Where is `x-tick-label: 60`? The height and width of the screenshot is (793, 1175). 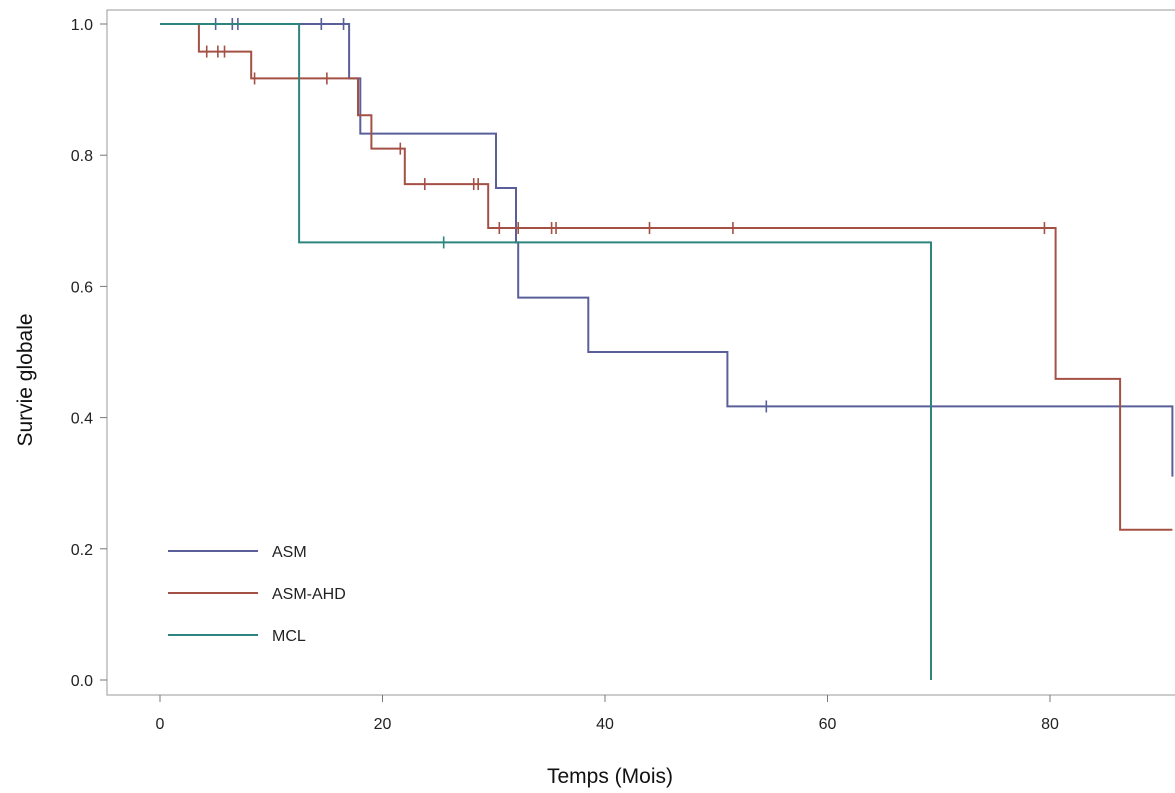
x-tick-label: 60 is located at coordinates (828, 724).